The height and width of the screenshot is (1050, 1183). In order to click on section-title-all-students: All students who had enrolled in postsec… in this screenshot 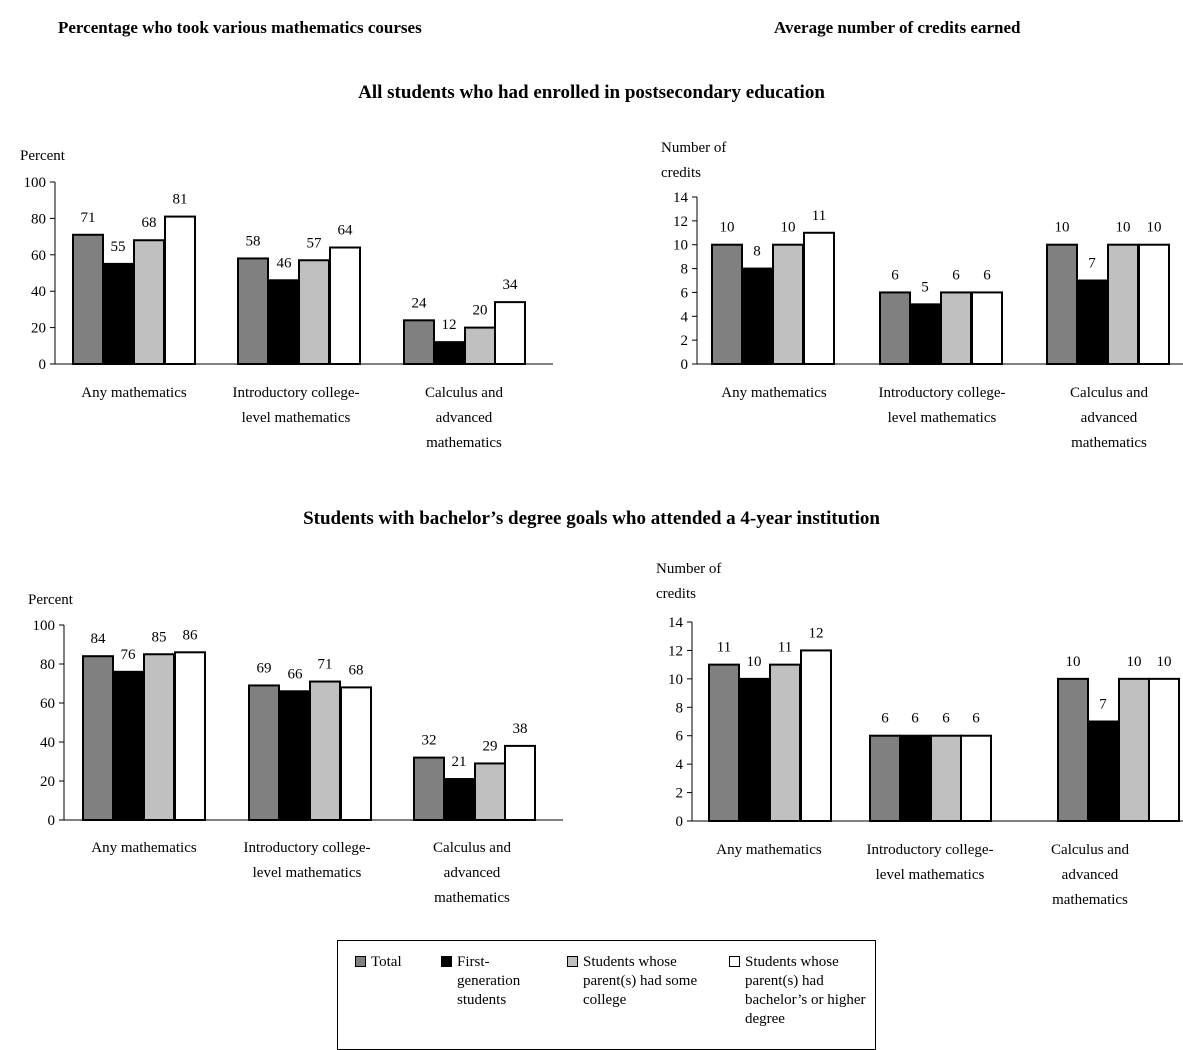, I will do `click(591, 92)`.